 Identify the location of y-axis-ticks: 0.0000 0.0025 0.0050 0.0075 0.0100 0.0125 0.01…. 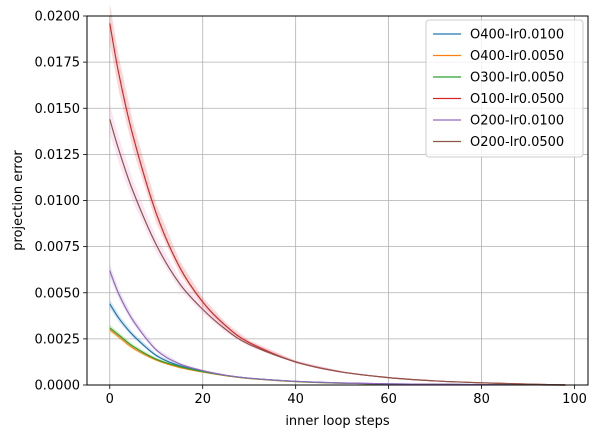
(61, 202).